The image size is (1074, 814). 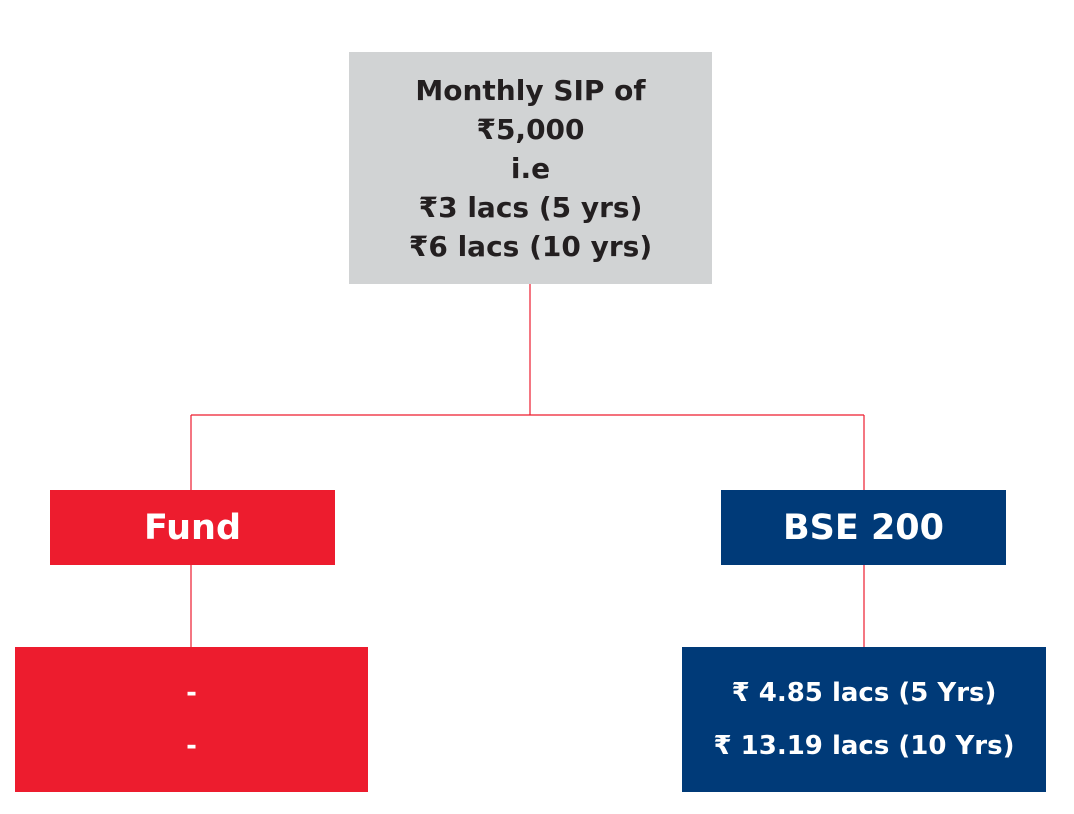 I want to click on branch-label: Fund, so click(x=192, y=527).